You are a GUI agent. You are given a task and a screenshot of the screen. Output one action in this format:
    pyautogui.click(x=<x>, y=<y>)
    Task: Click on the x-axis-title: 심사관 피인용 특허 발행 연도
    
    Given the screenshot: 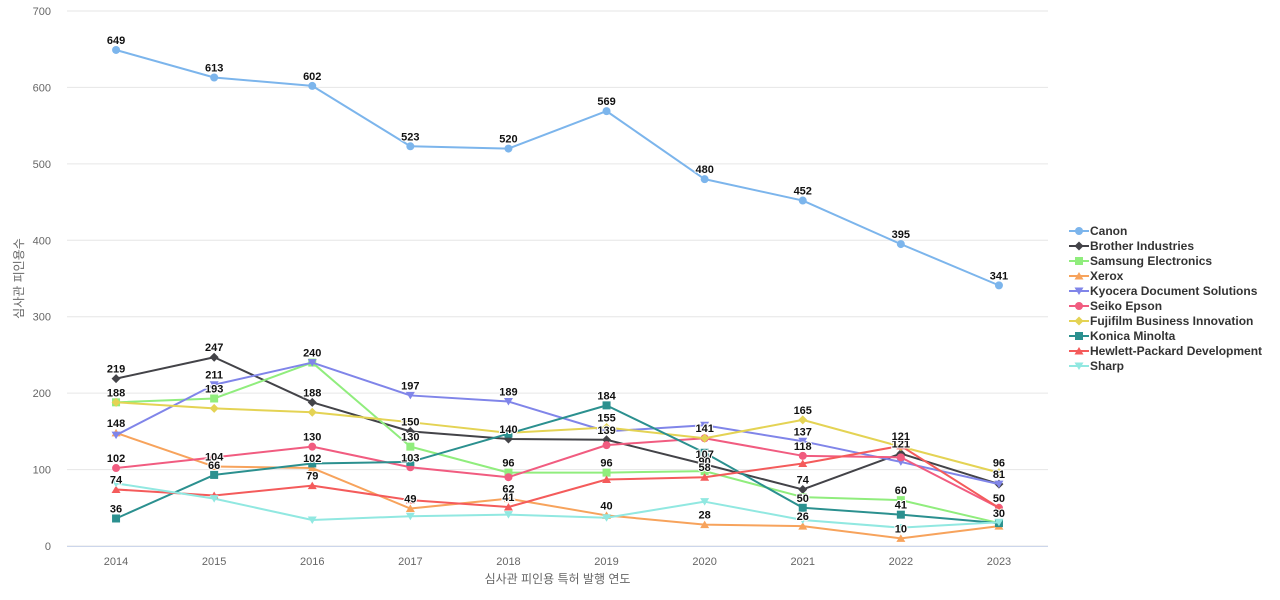 What is the action you would take?
    pyautogui.click(x=558, y=578)
    